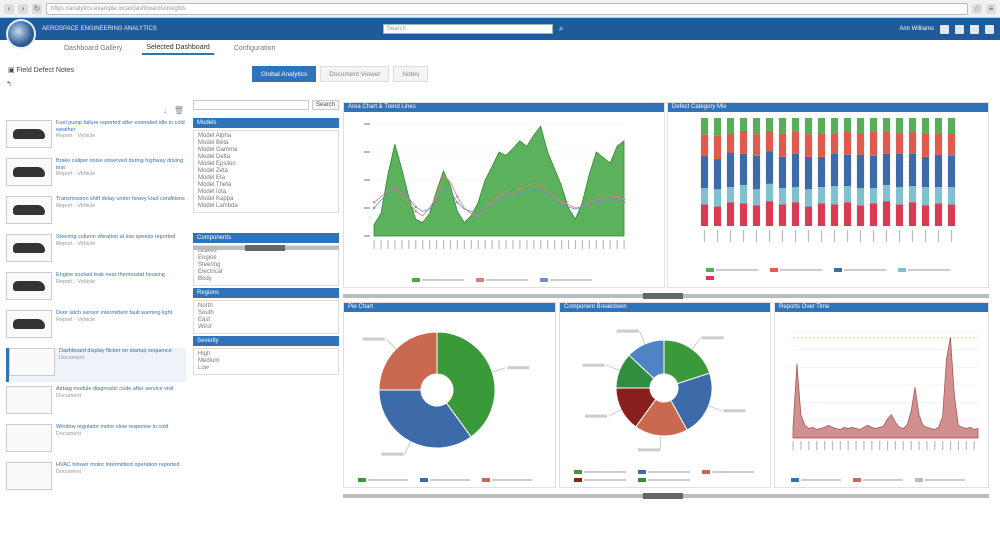 This screenshot has height=556, width=1000. What do you see at coordinates (178, 110) in the screenshot?
I see `delete-icon: 🗑` at bounding box center [178, 110].